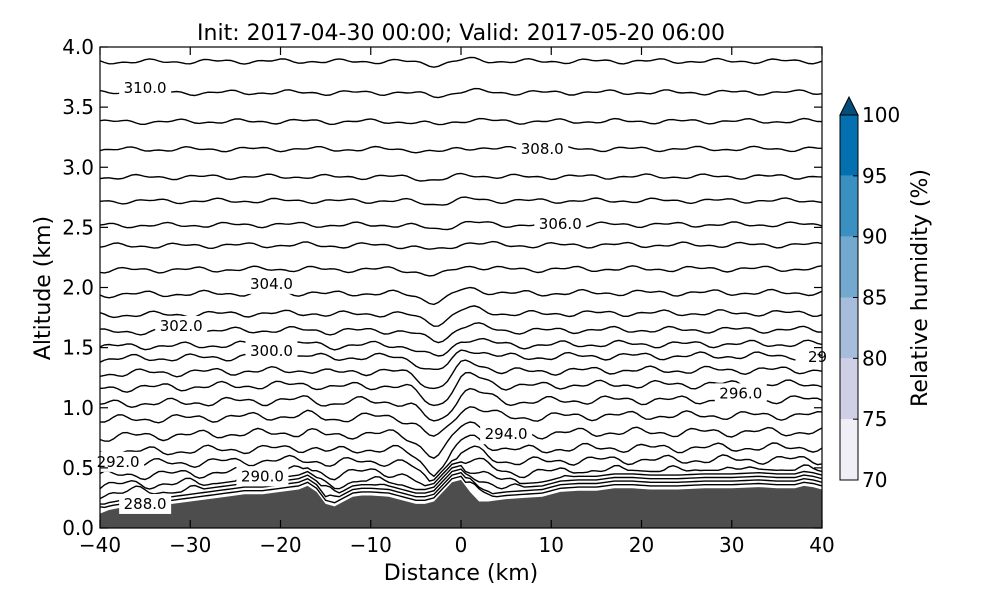 Image resolution: width=1000 pixels, height=600 pixels. What do you see at coordinates (190, 545) in the screenshot?
I see `x-tick-label: −30` at bounding box center [190, 545].